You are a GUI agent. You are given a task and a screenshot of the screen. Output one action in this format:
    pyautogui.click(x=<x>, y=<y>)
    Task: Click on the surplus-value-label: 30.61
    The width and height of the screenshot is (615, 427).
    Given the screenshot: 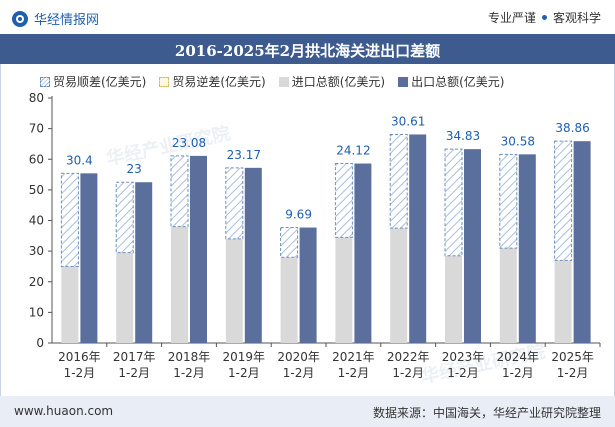 What is the action you would take?
    pyautogui.click(x=408, y=121)
    